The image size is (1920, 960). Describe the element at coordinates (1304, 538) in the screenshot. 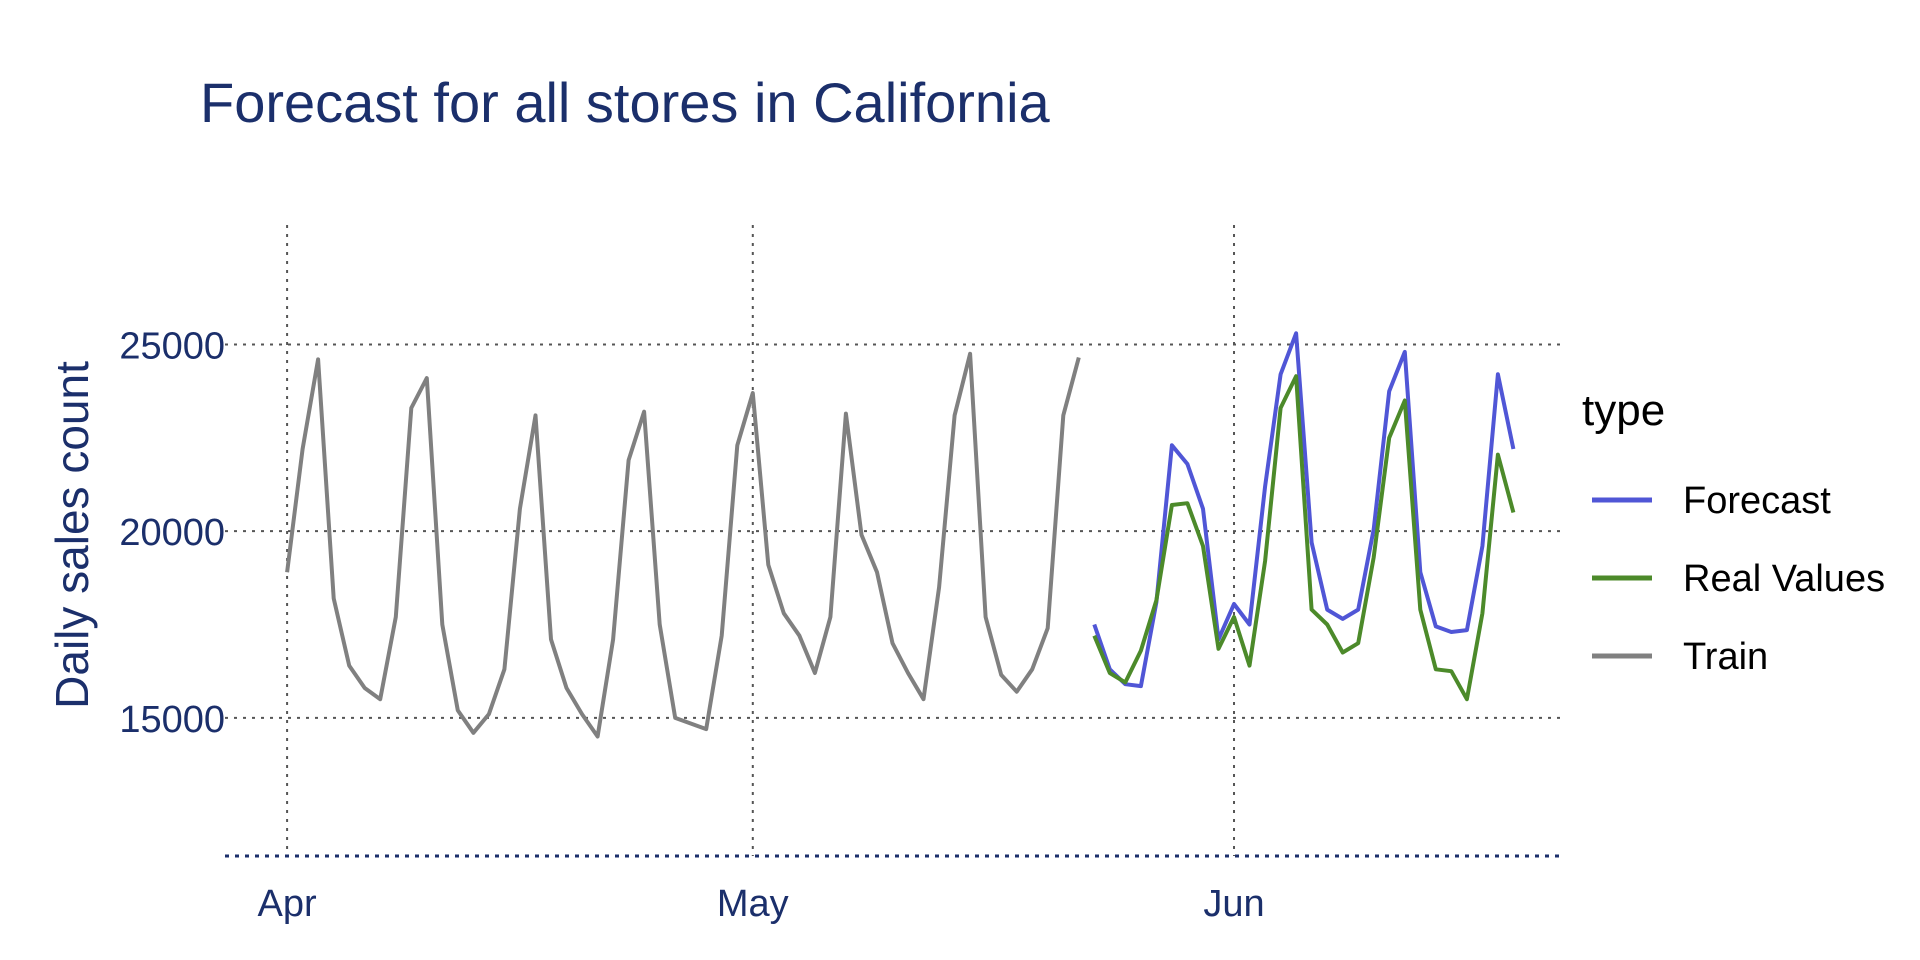

I see `series-line-real-values` at that location.